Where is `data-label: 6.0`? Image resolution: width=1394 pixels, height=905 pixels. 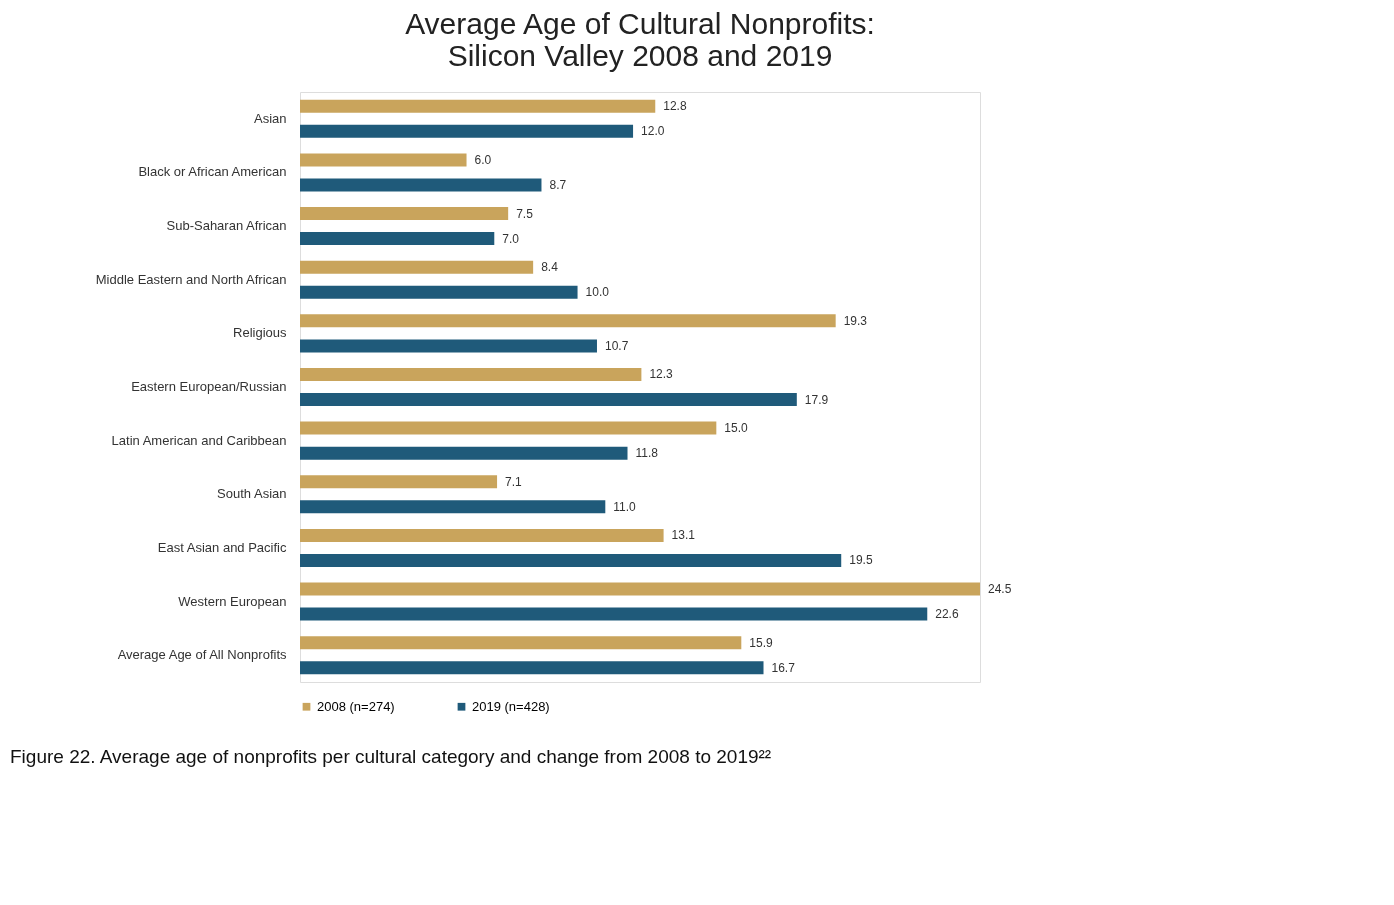
data-label: 6.0 is located at coordinates (483, 159).